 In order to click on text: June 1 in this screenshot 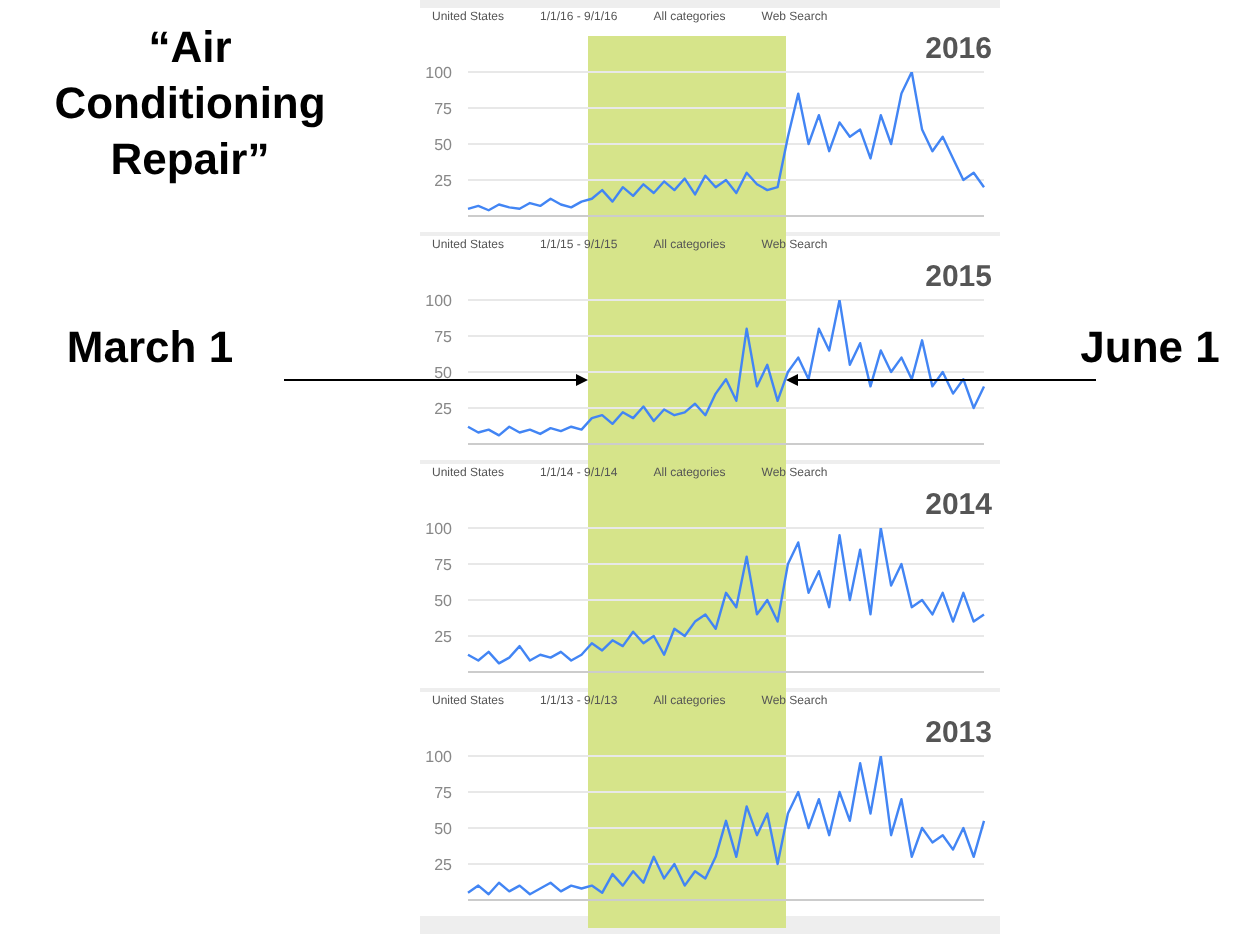, I will do `click(1150, 348)`.